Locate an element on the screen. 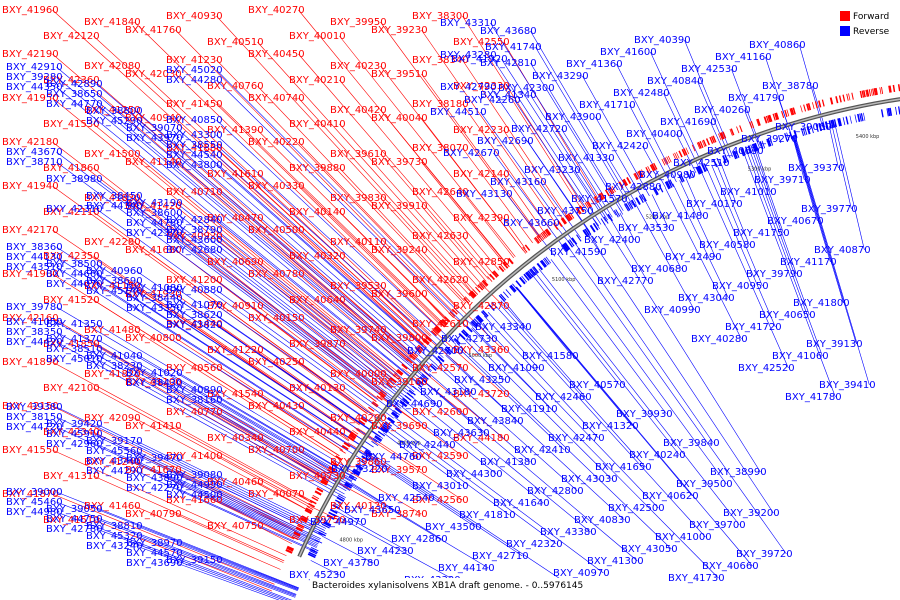 This screenshot has height=600, width=900. gene-label-forward: BXY_38340 is located at coordinates (440, 60).